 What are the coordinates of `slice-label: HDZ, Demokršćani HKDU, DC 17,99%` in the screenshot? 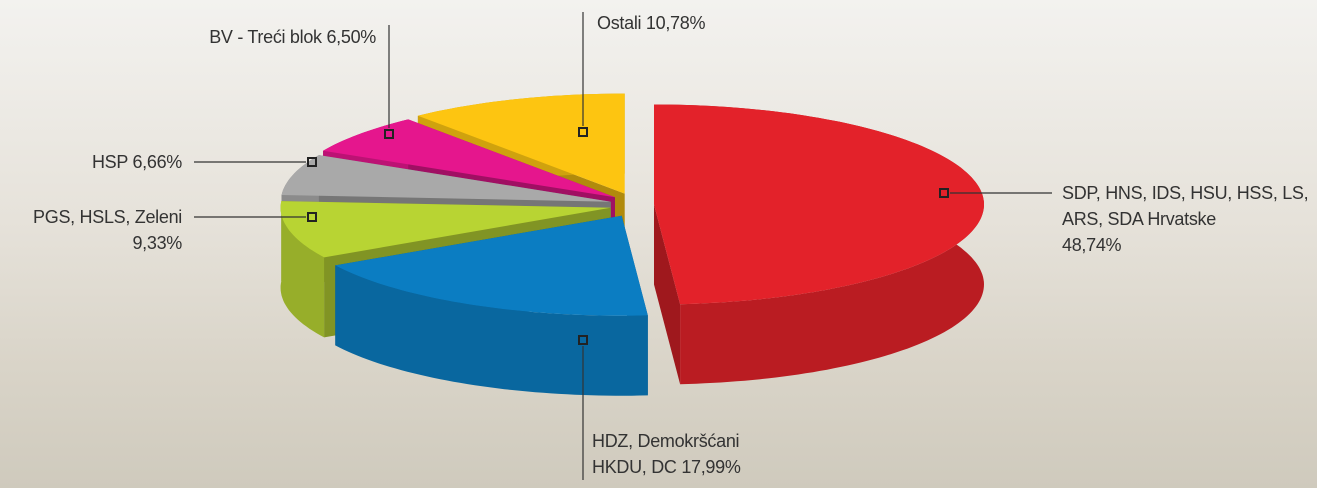 It's located at (689, 454).